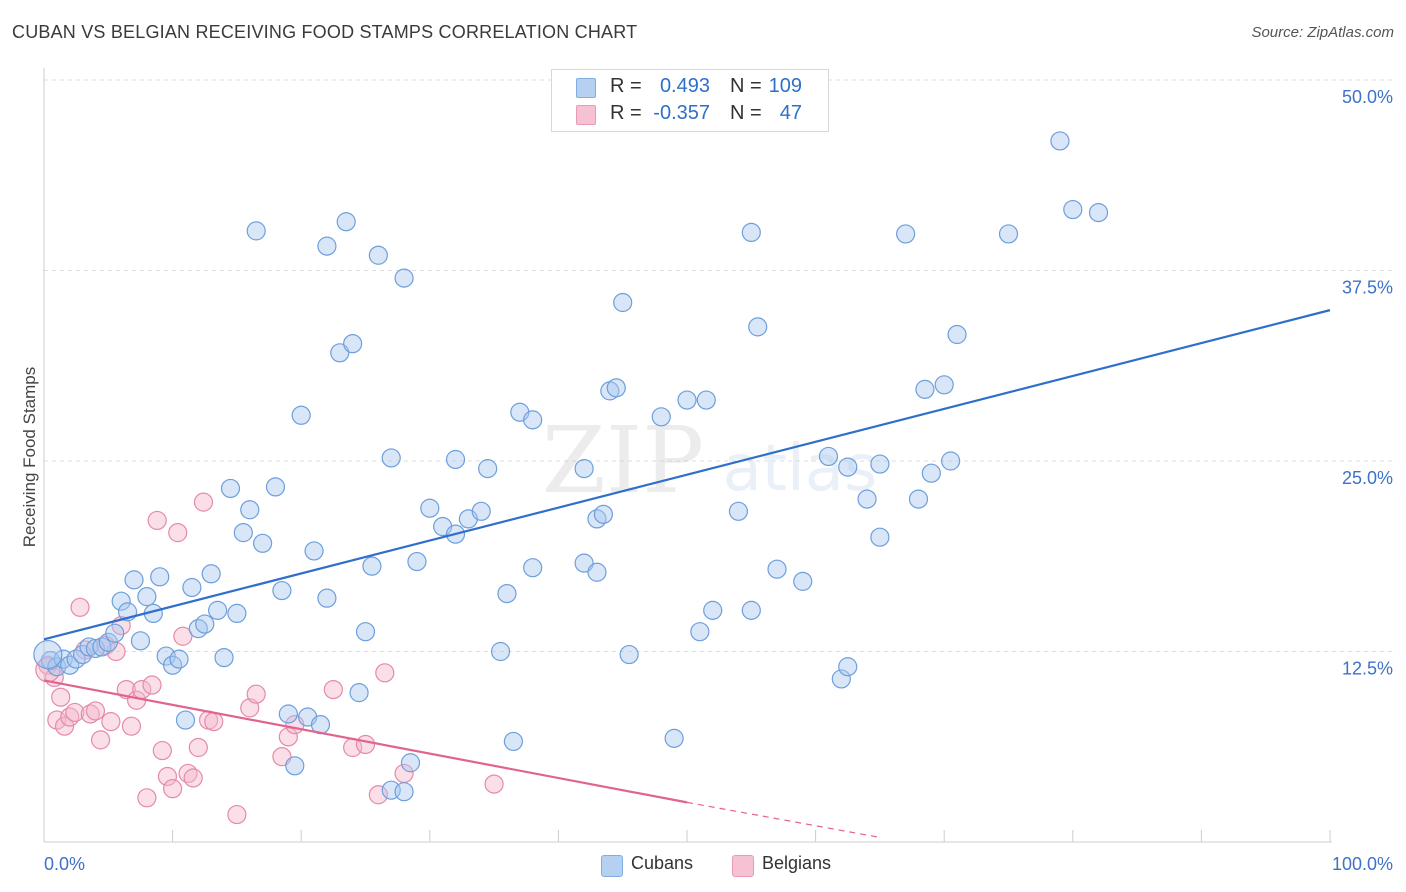  Describe the element at coordinates (612, 866) in the screenshot. I see `bottom-legend-swatch-cubans` at that location.